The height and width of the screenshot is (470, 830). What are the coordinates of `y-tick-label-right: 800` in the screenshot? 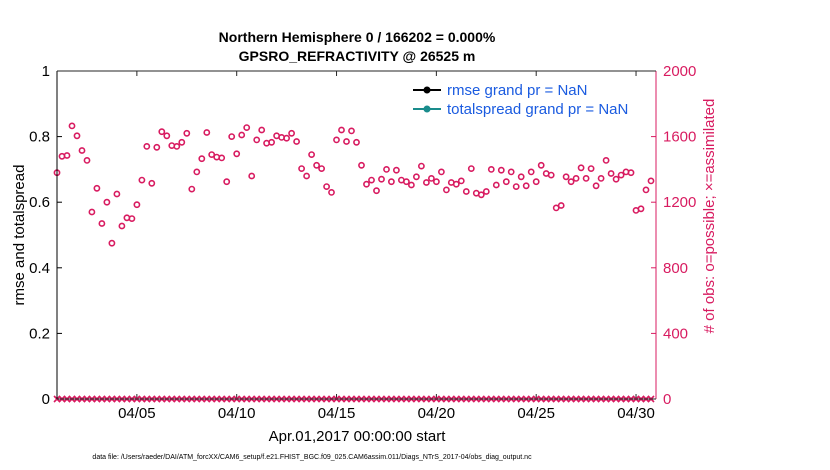 It's located at (675, 268).